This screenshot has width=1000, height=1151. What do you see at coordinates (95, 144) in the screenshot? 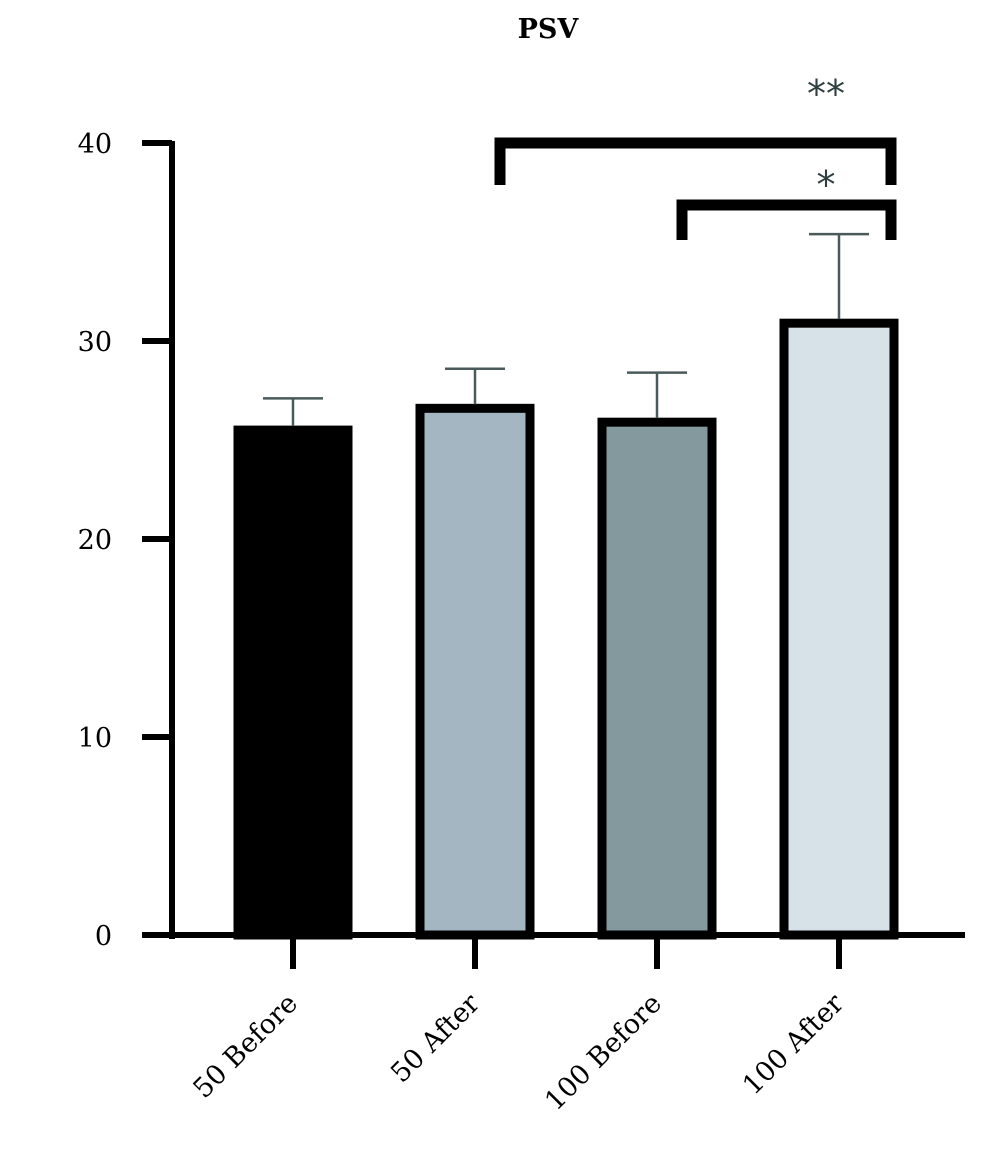
I see `y-tick-label-40: 40` at bounding box center [95, 144].